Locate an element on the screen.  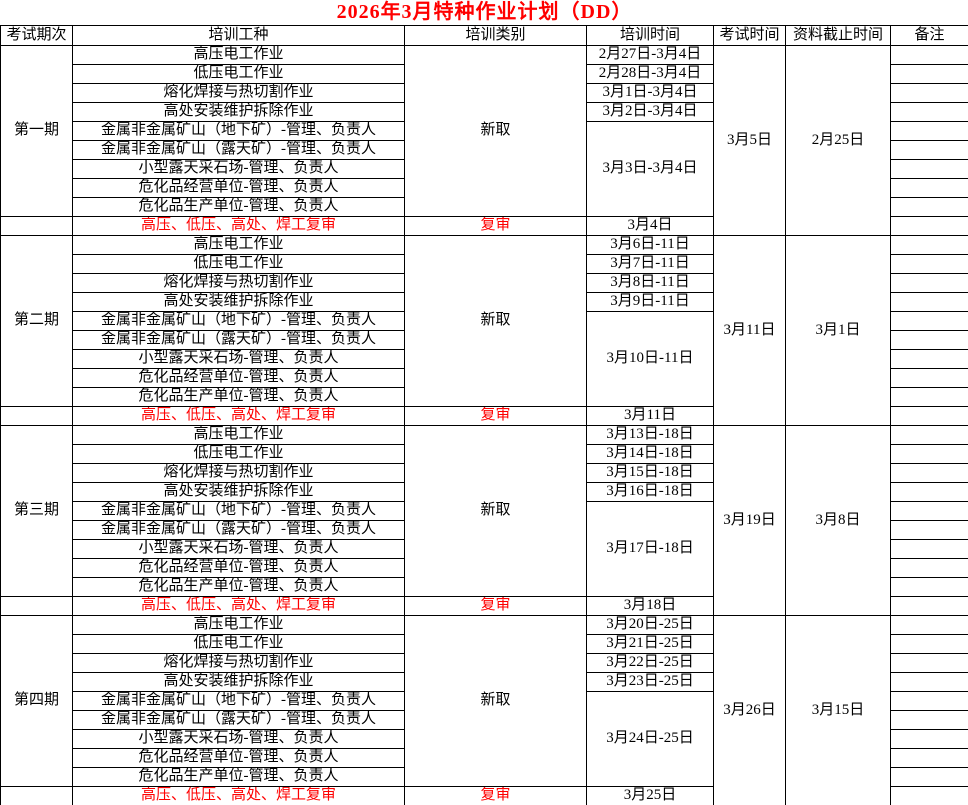
trade-cell: 小型露天采石场-管理、负责人 is located at coordinates (238, 739).